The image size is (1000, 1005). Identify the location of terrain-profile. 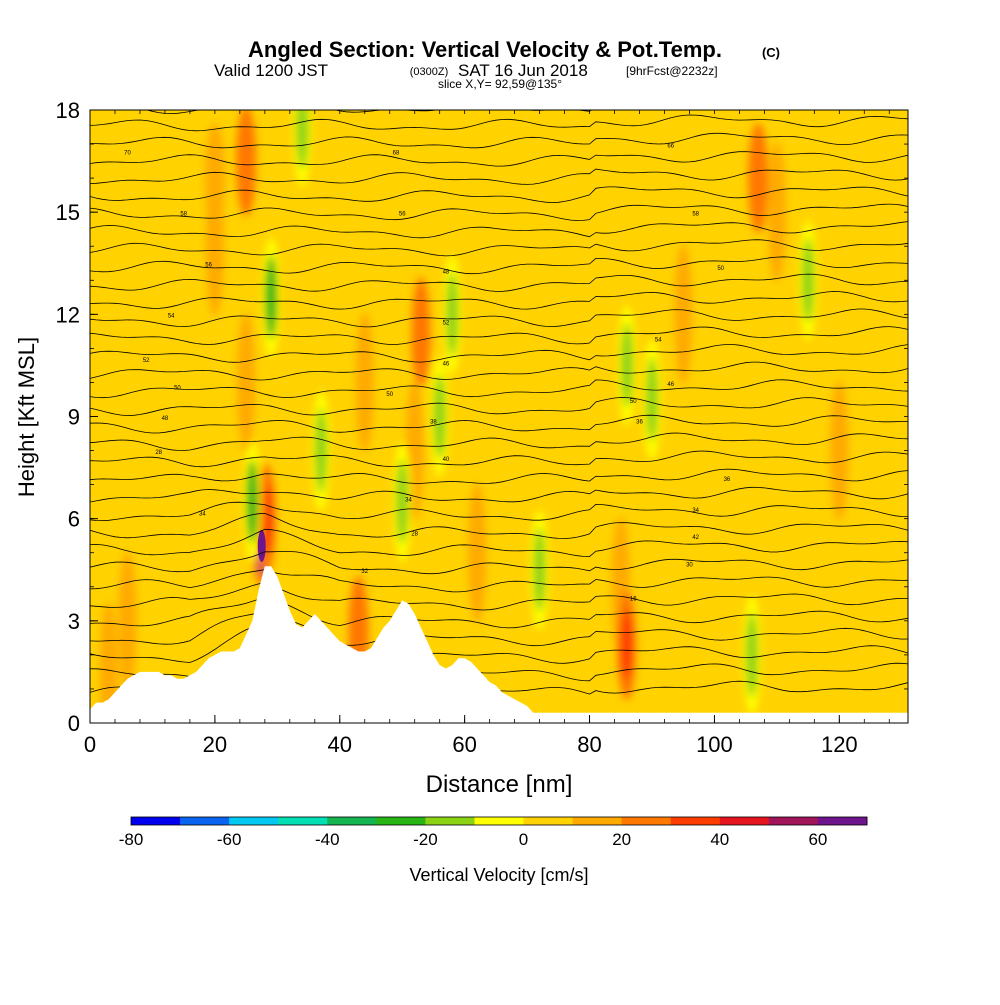
(499, 644).